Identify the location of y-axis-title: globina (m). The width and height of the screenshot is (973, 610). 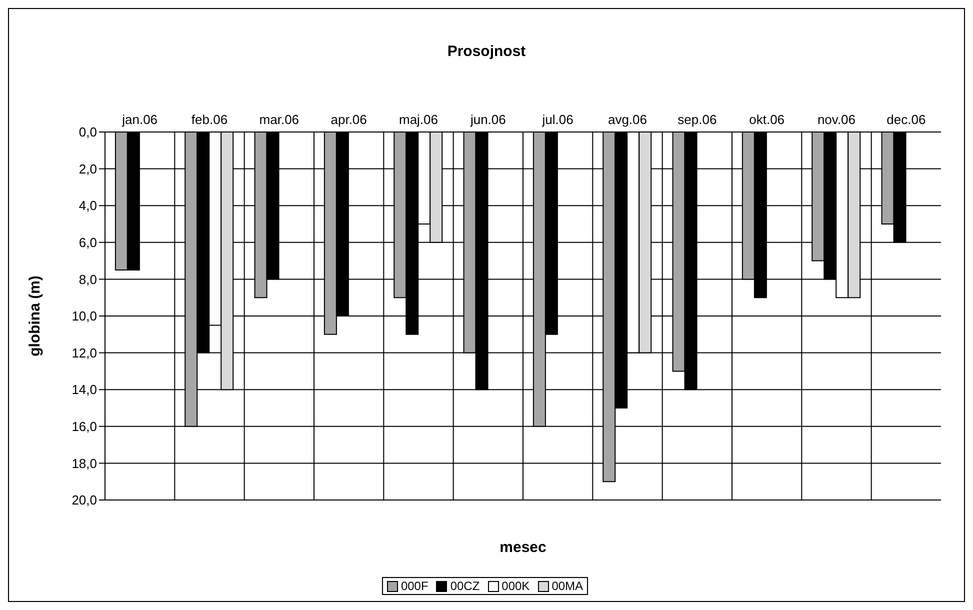
(35, 316).